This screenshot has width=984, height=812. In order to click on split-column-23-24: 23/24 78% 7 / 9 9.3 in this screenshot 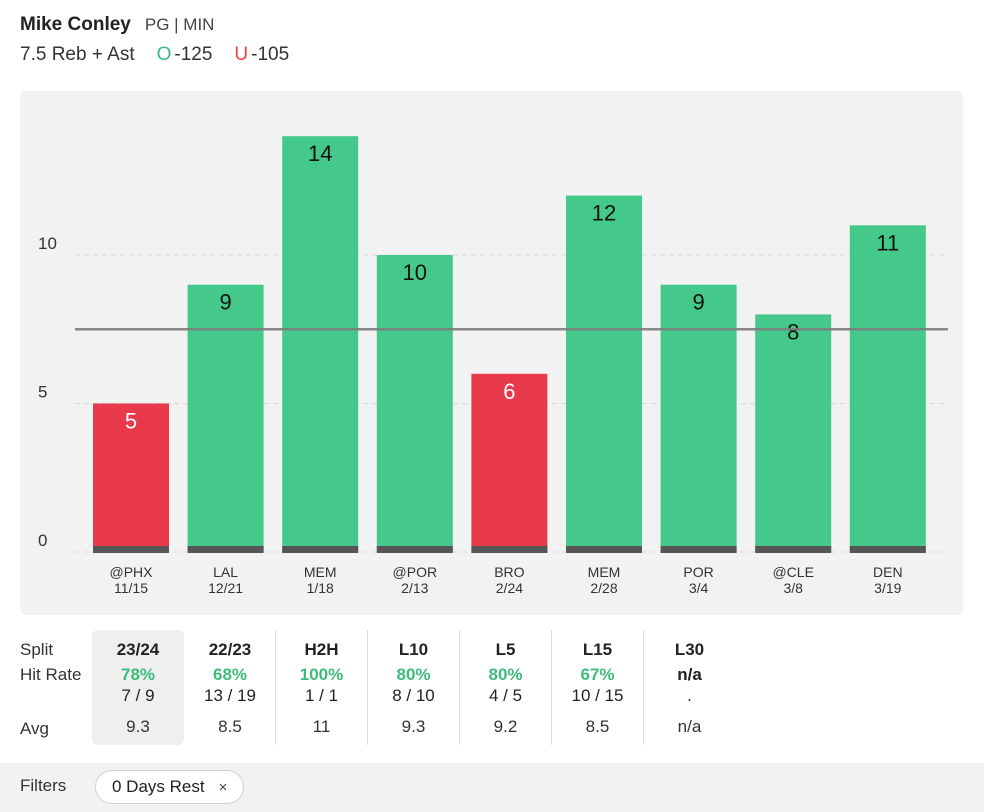, I will do `click(138, 687)`.